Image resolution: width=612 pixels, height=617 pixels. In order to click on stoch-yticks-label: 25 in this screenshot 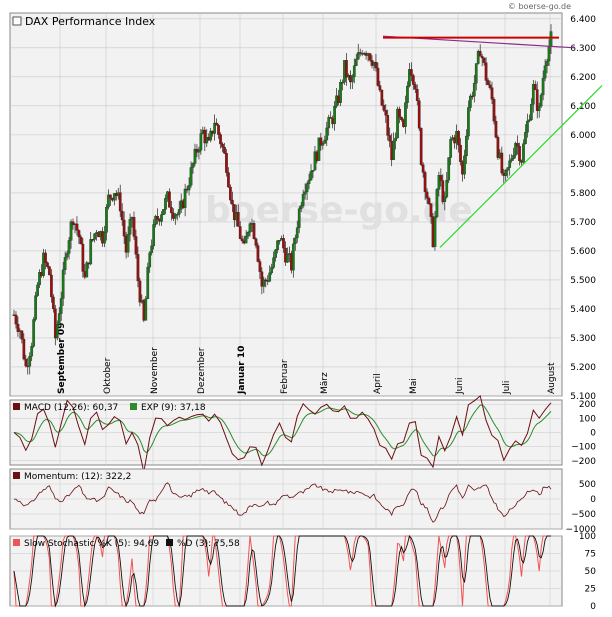, I will do `click(590, 590)`.